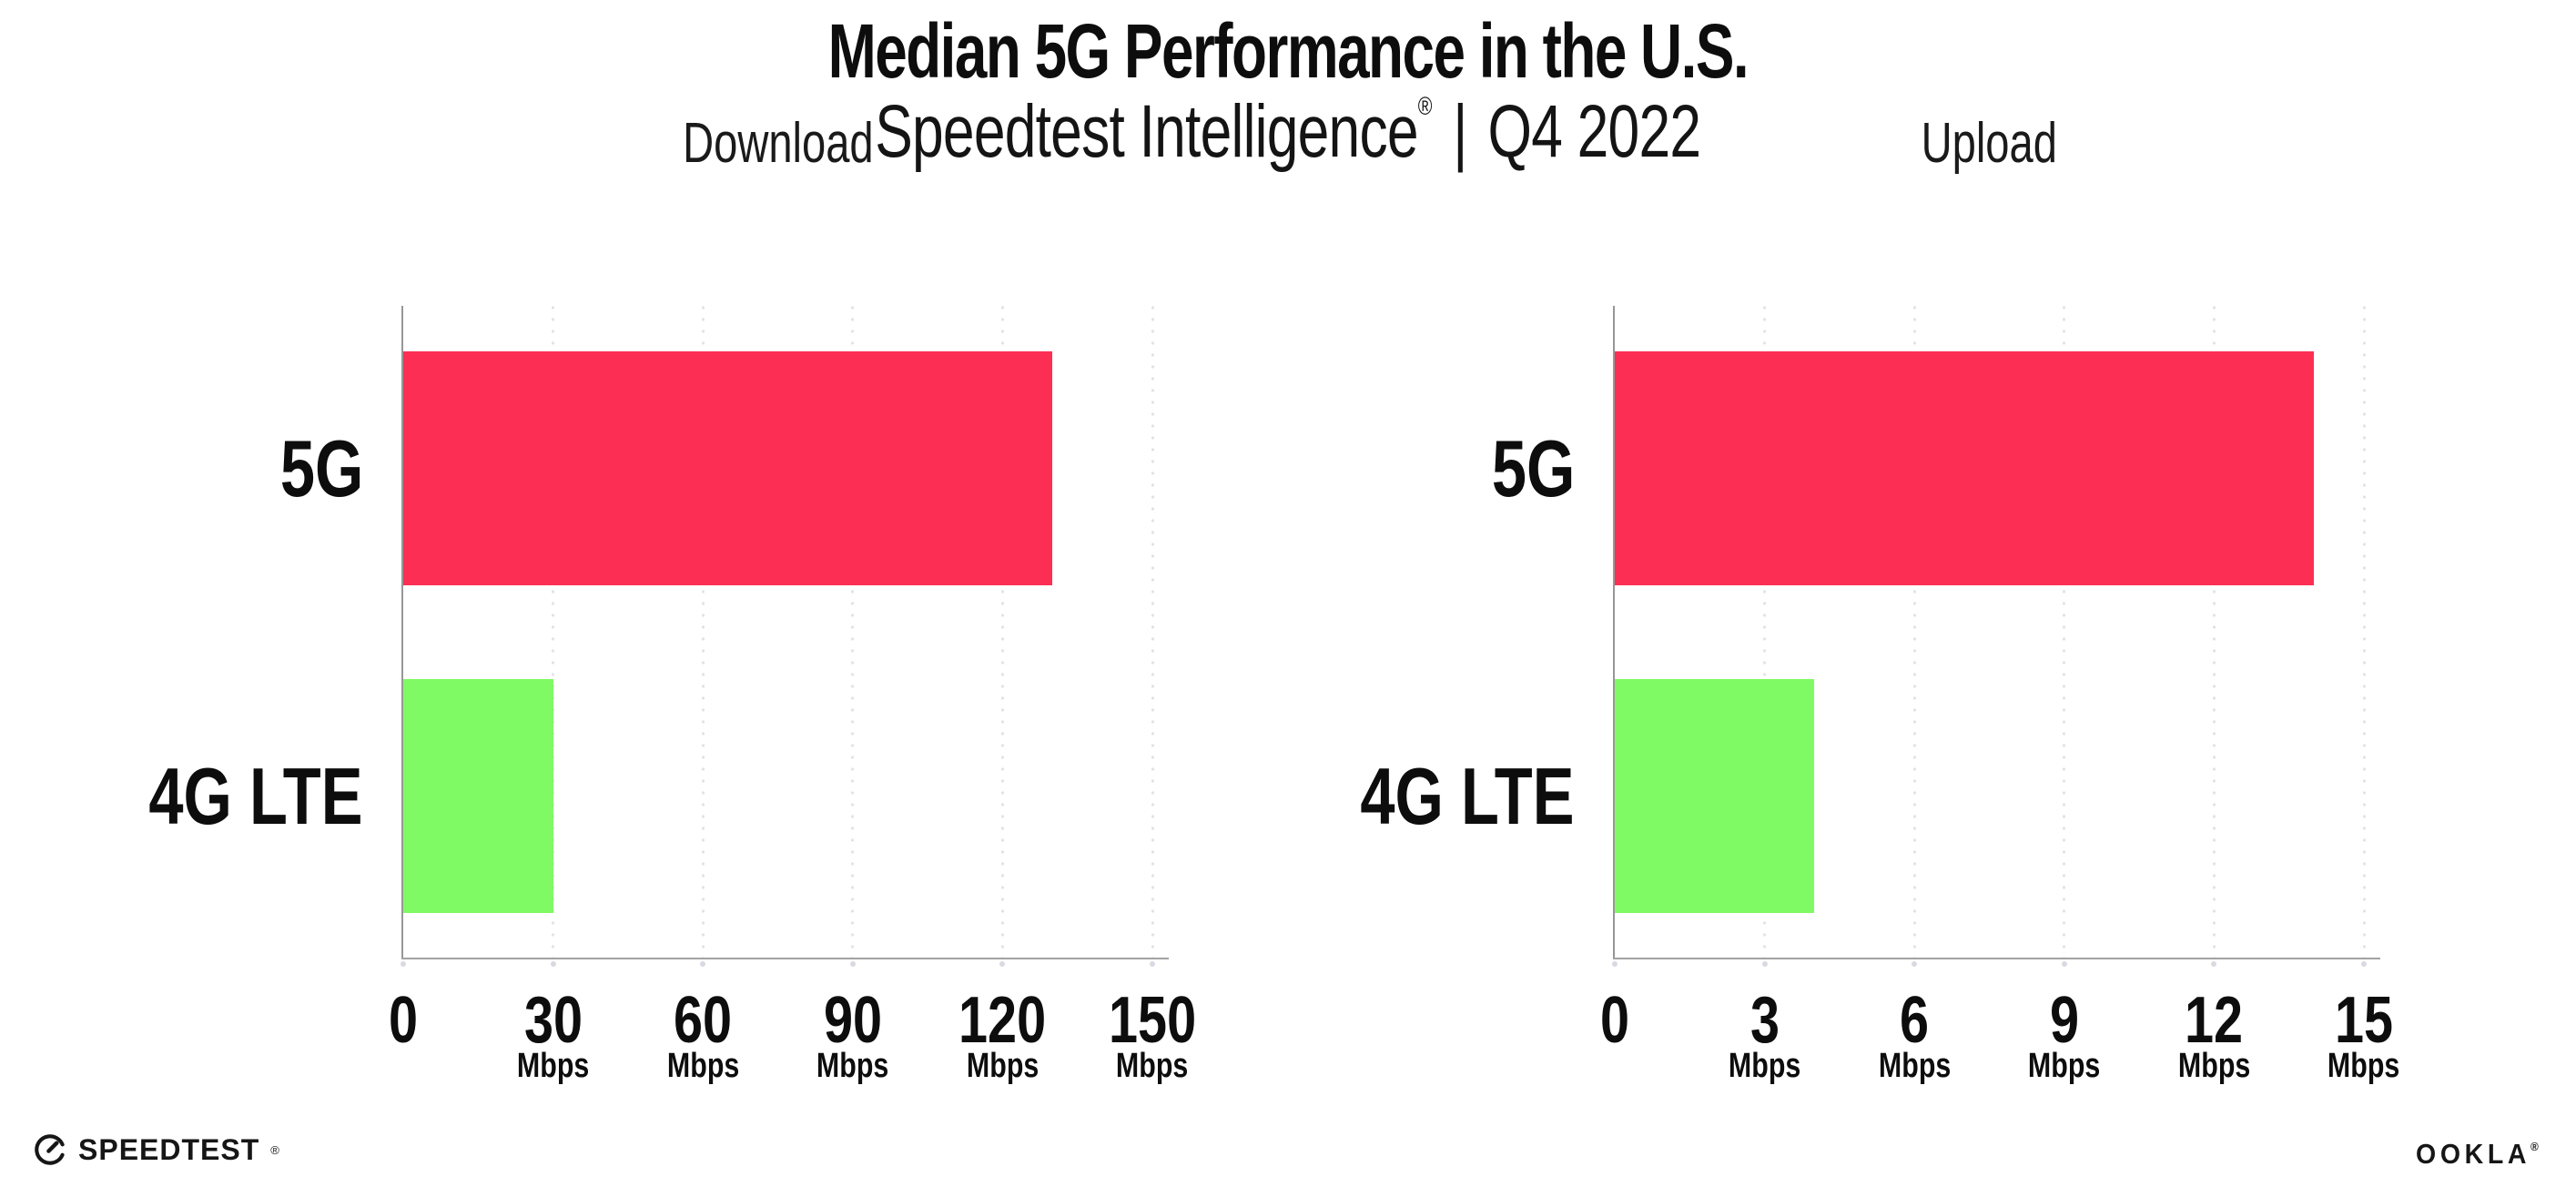 The width and height of the screenshot is (2576, 1197). I want to click on x-tick-value: 150, so click(1152, 1021).